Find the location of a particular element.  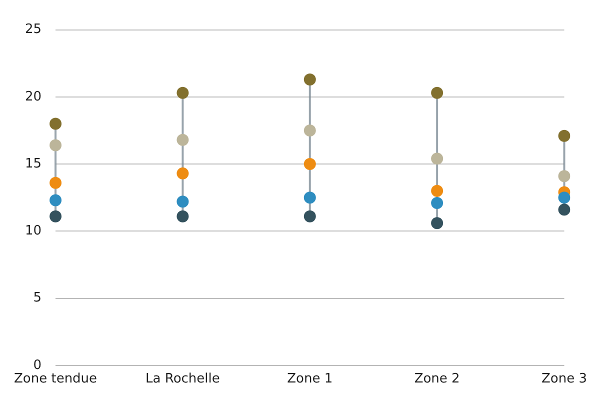

y-tick-label: 10 is located at coordinates (33, 231).